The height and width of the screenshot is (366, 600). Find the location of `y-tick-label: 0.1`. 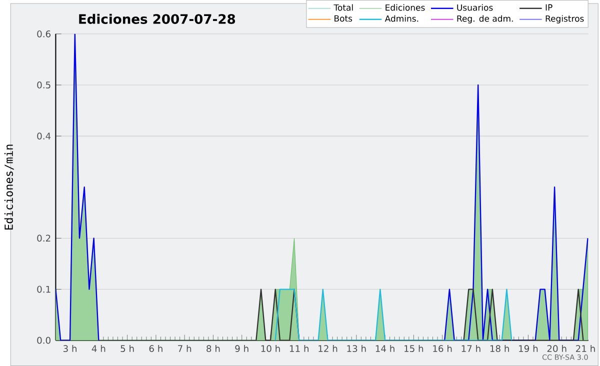

y-tick-label: 0.1 is located at coordinates (43, 289).